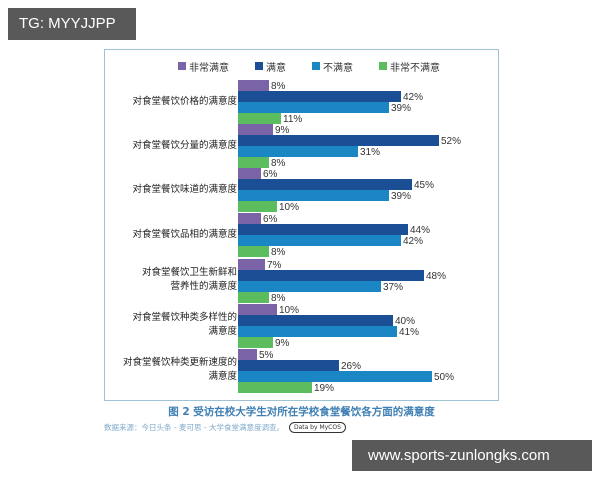 Image resolution: width=600 pixels, height=480 pixels. Describe the element at coordinates (194, 427) in the screenshot. I see `source-text: 数据来源：今日头条 - 麦可思 - 大学食堂满意度调查。` at that location.